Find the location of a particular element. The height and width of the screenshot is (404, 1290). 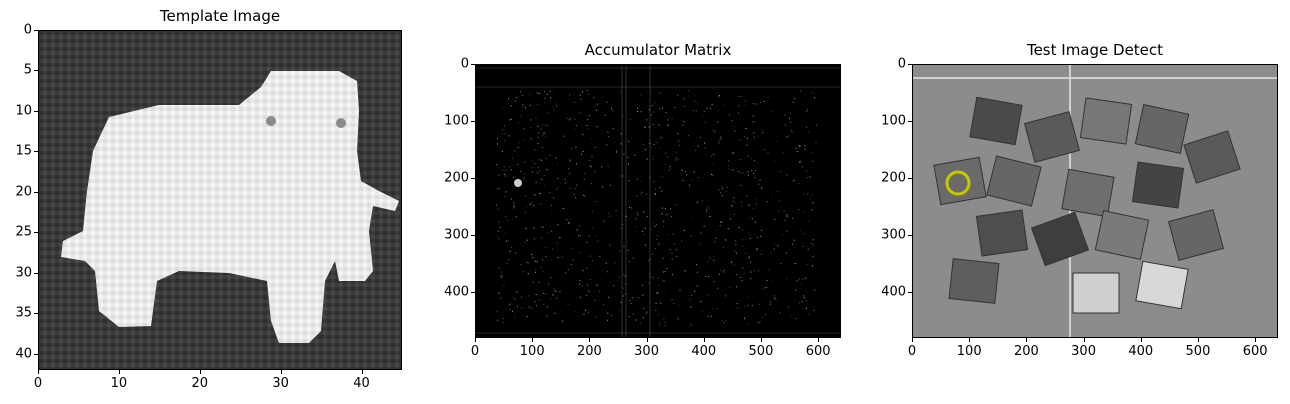

panel-title-accumulator: Accumulator Matrix is located at coordinates (658, 50).